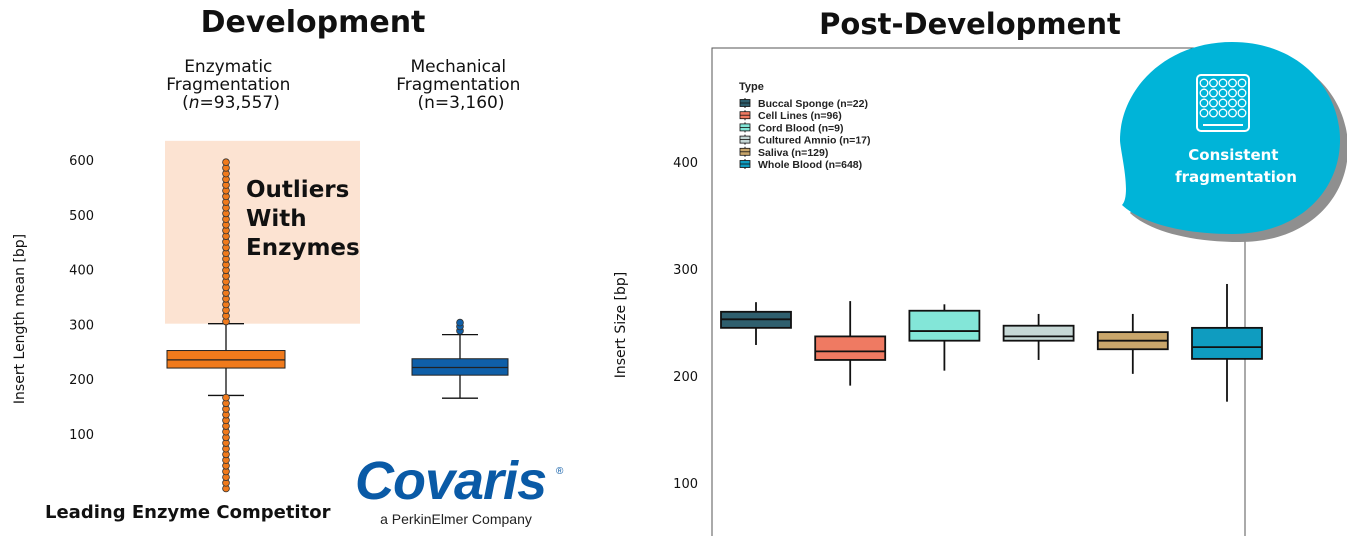  Describe the element at coordinates (226, 325) in the screenshot. I see `box-plot-enzymatic` at that location.